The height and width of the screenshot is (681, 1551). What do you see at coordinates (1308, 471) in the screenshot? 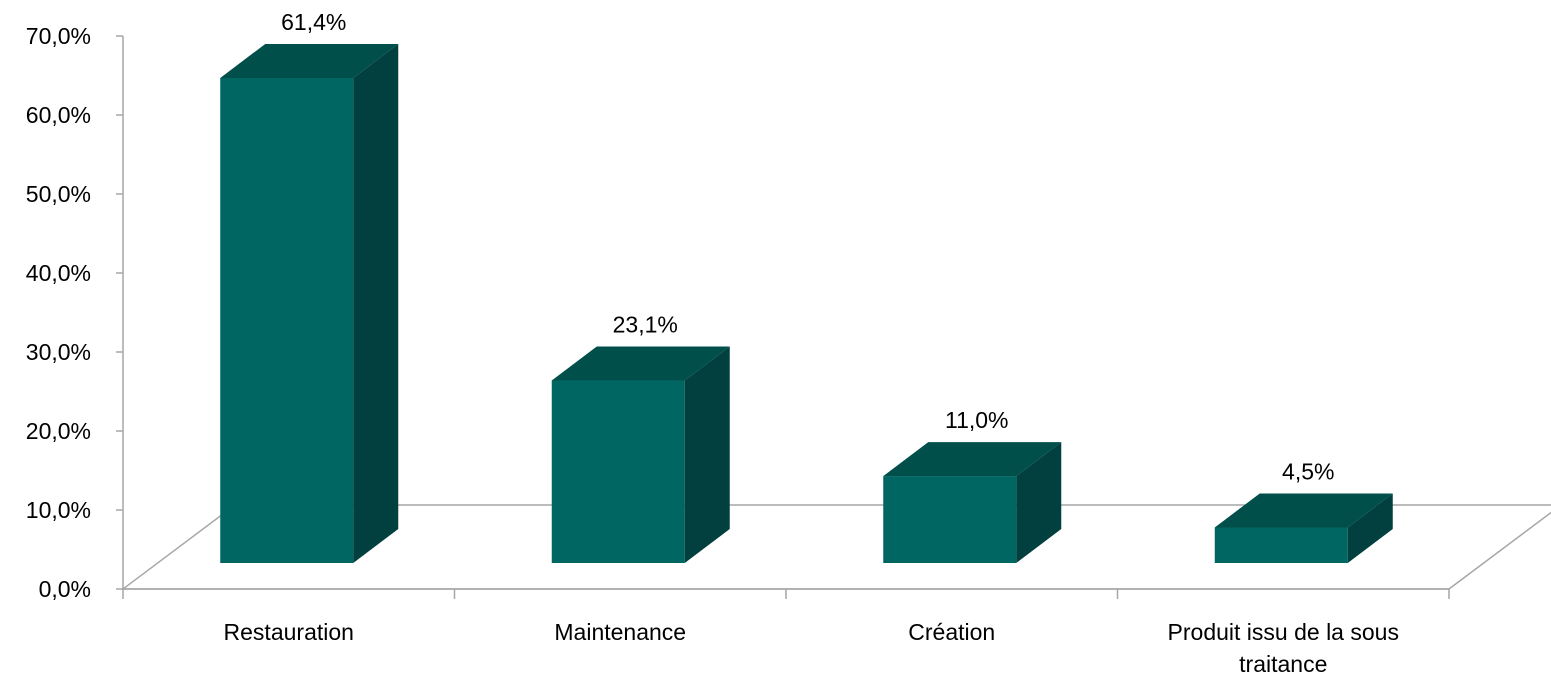
I see `data-label: 4,5%` at bounding box center [1308, 471].